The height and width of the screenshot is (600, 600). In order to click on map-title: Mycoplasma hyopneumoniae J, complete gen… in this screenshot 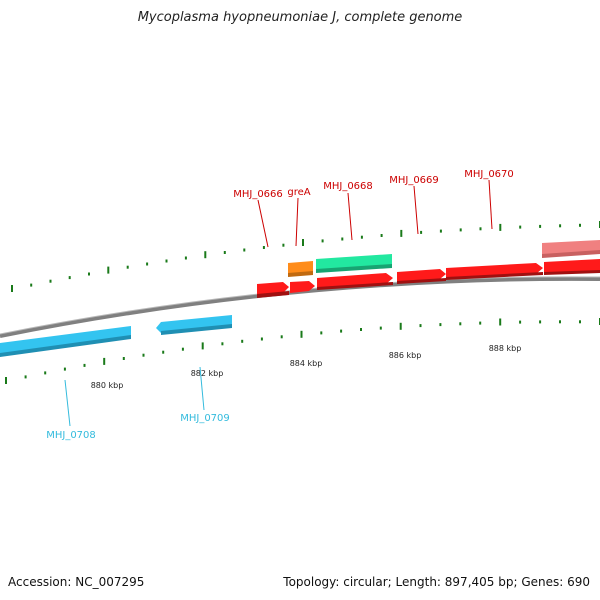, I will do `click(300, 17)`.